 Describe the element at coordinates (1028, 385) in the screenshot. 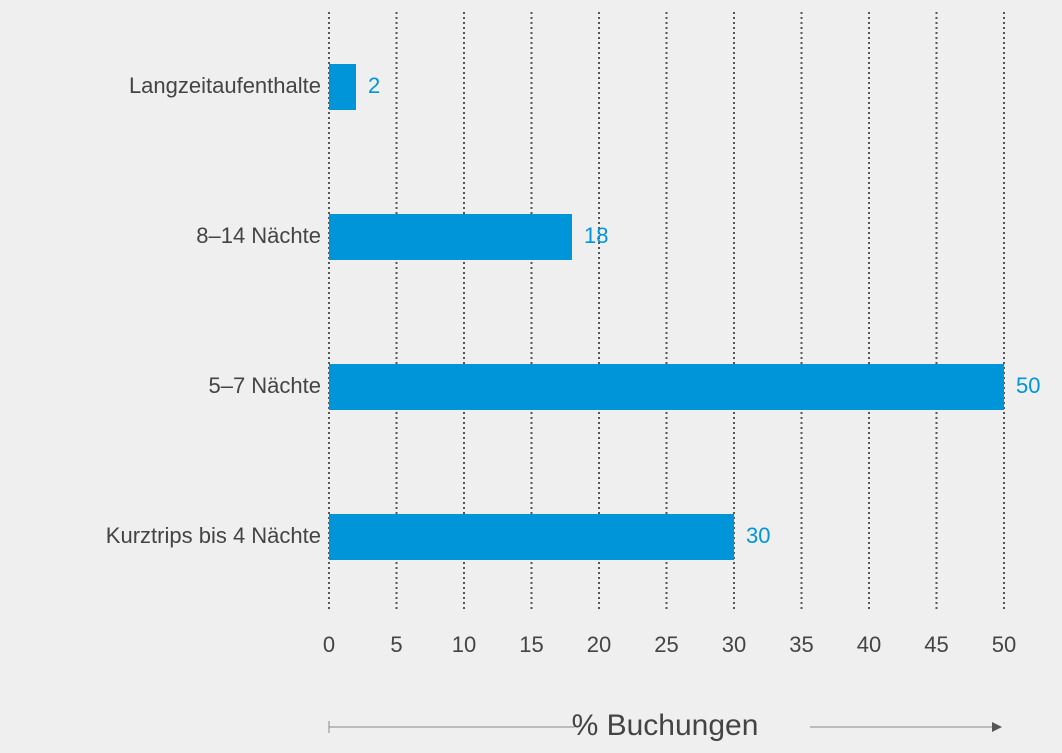

I see `data-label: 50` at that location.